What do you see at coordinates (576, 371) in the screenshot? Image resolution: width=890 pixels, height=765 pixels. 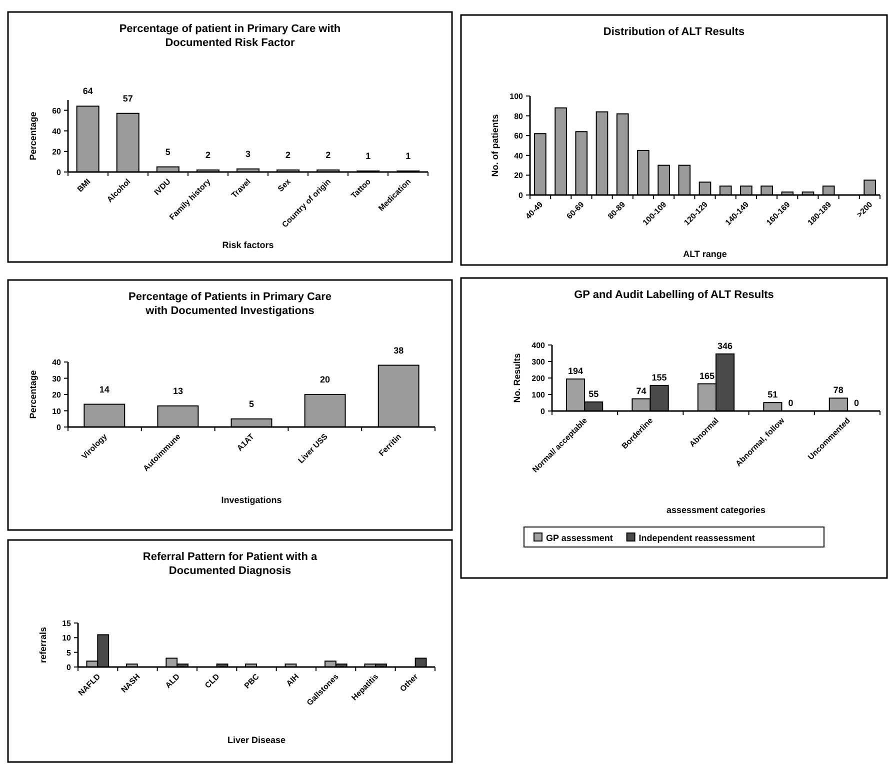 I see `data-label: 194` at bounding box center [576, 371].